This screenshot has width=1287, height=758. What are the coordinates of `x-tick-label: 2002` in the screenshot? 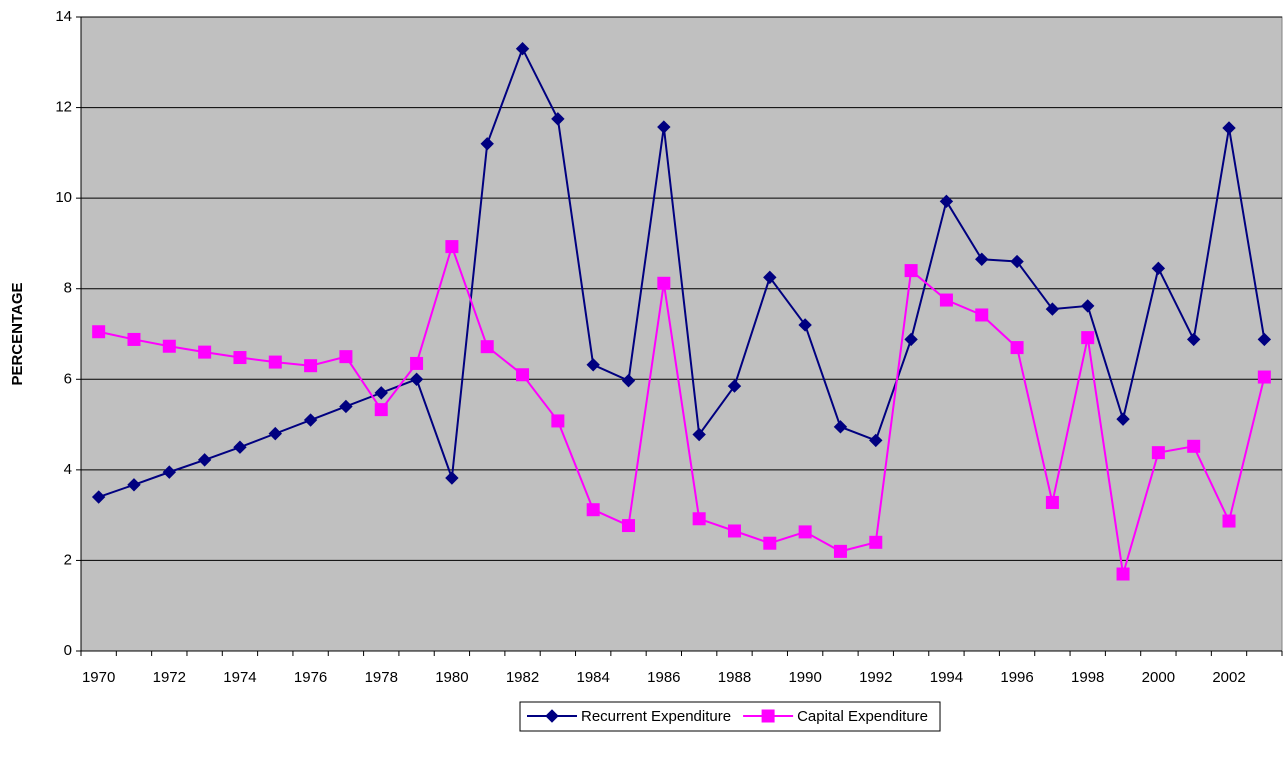 It's located at (1228, 677).